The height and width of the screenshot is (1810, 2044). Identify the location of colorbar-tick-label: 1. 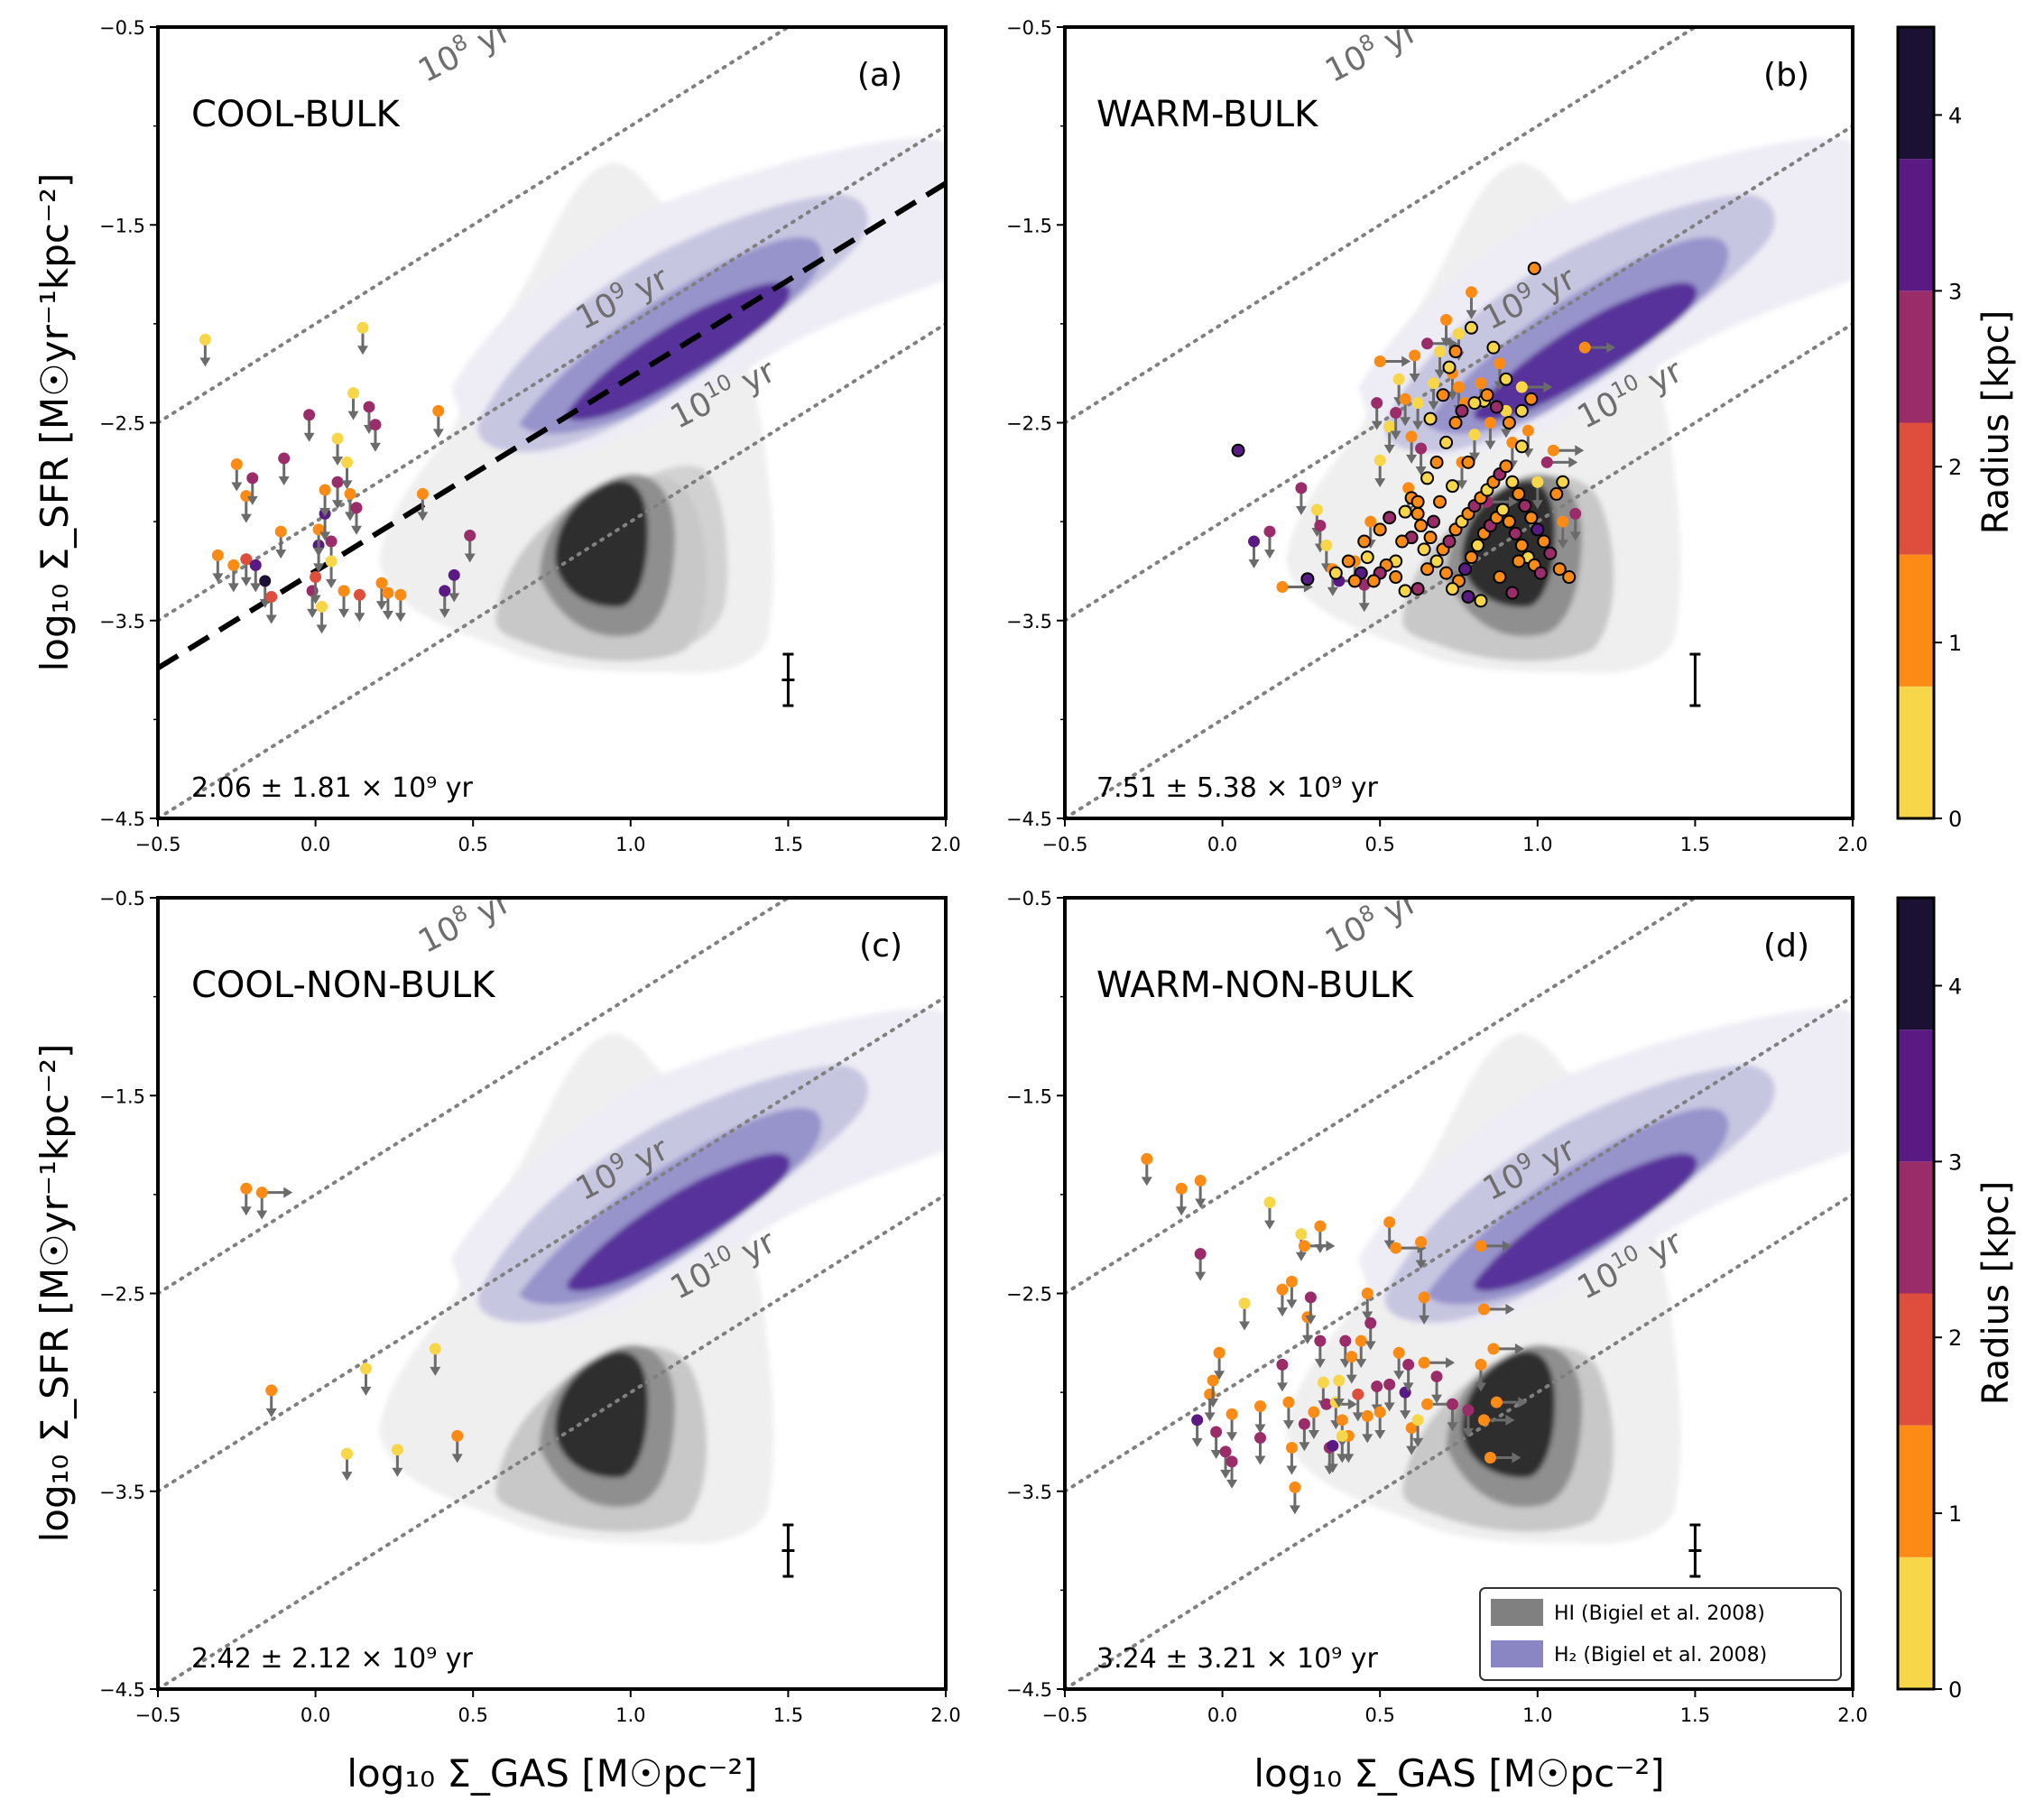
(1955, 1514).